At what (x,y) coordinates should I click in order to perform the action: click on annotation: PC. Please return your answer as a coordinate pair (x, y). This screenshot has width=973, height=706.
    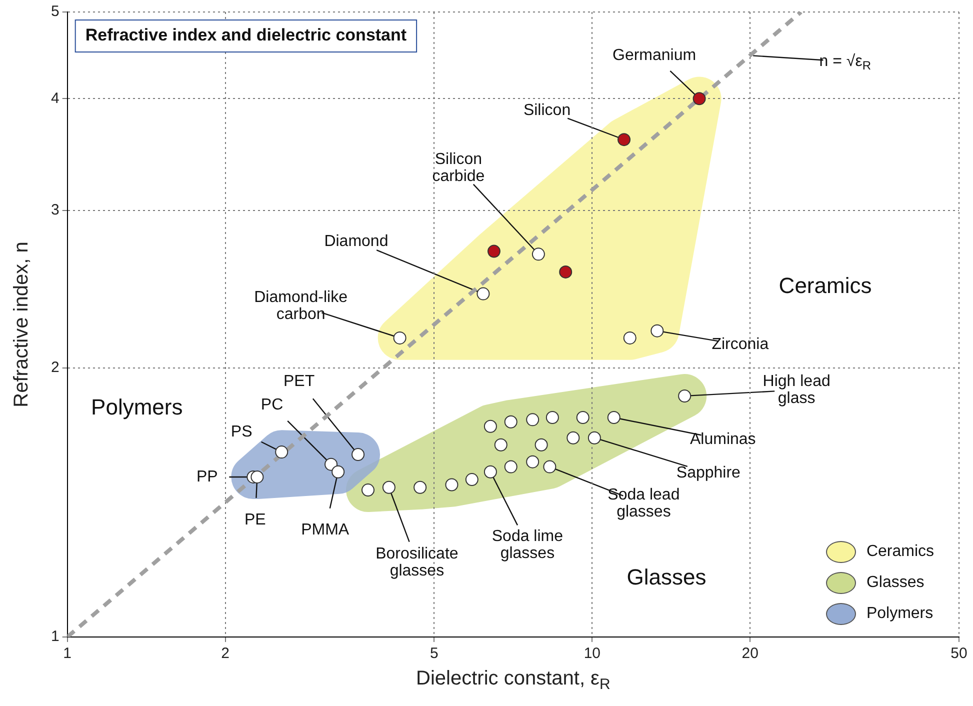
    Looking at the image, I should click on (272, 405).